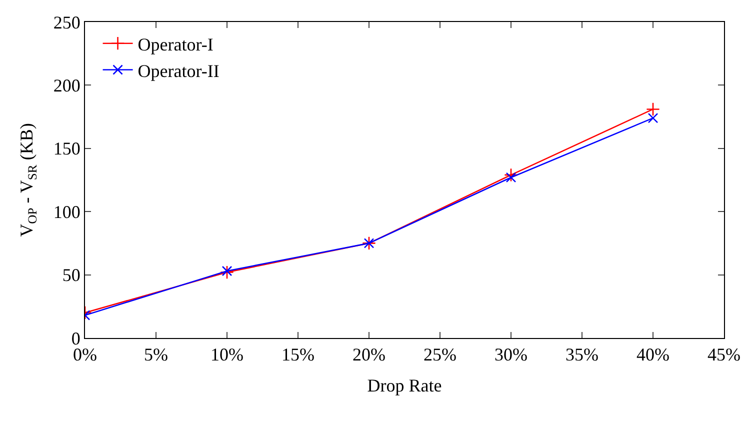 The width and height of the screenshot is (753, 423). What do you see at coordinates (724, 354) in the screenshot?
I see `x-tick-label: 45%` at bounding box center [724, 354].